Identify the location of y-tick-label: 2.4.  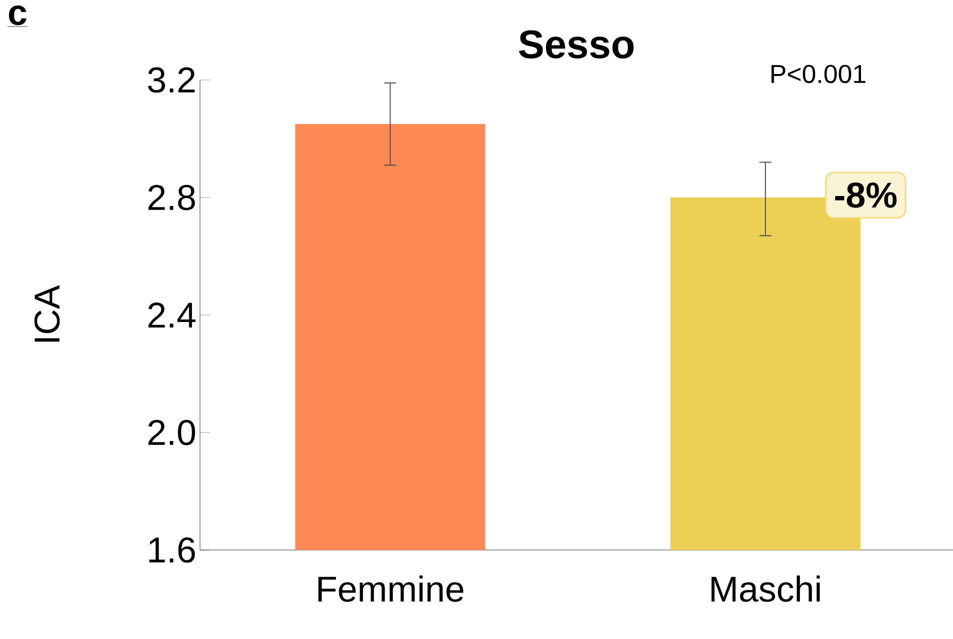
(172, 315).